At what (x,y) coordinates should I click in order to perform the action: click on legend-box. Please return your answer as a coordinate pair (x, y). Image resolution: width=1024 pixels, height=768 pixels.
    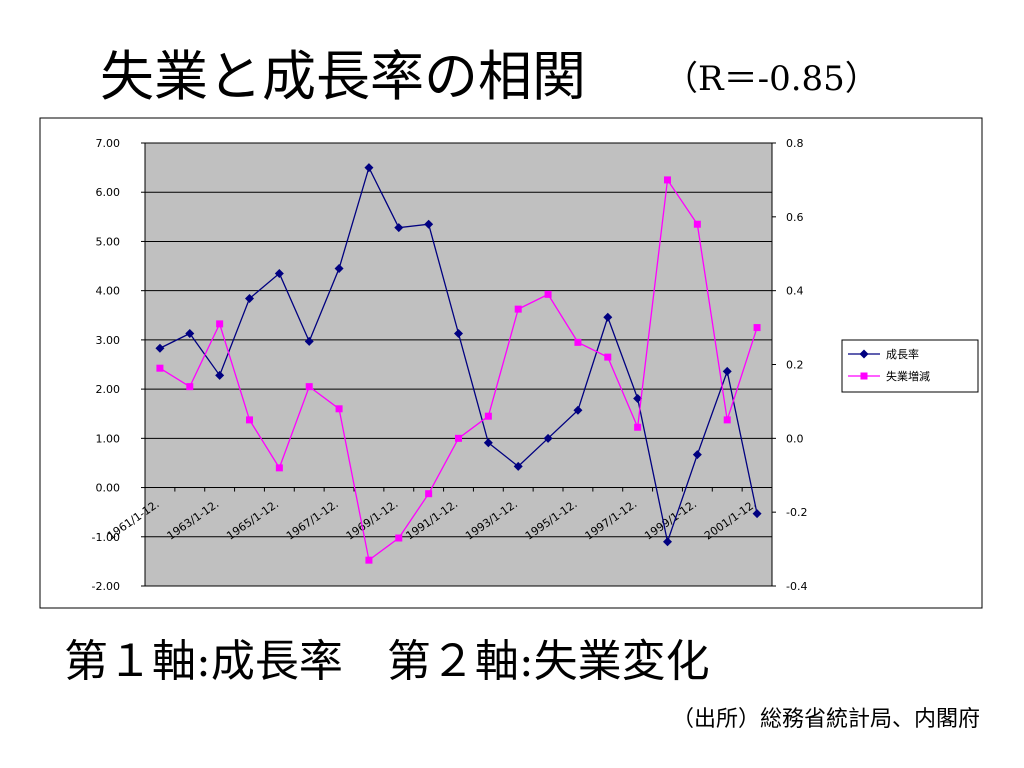
    Looking at the image, I should click on (910, 366).